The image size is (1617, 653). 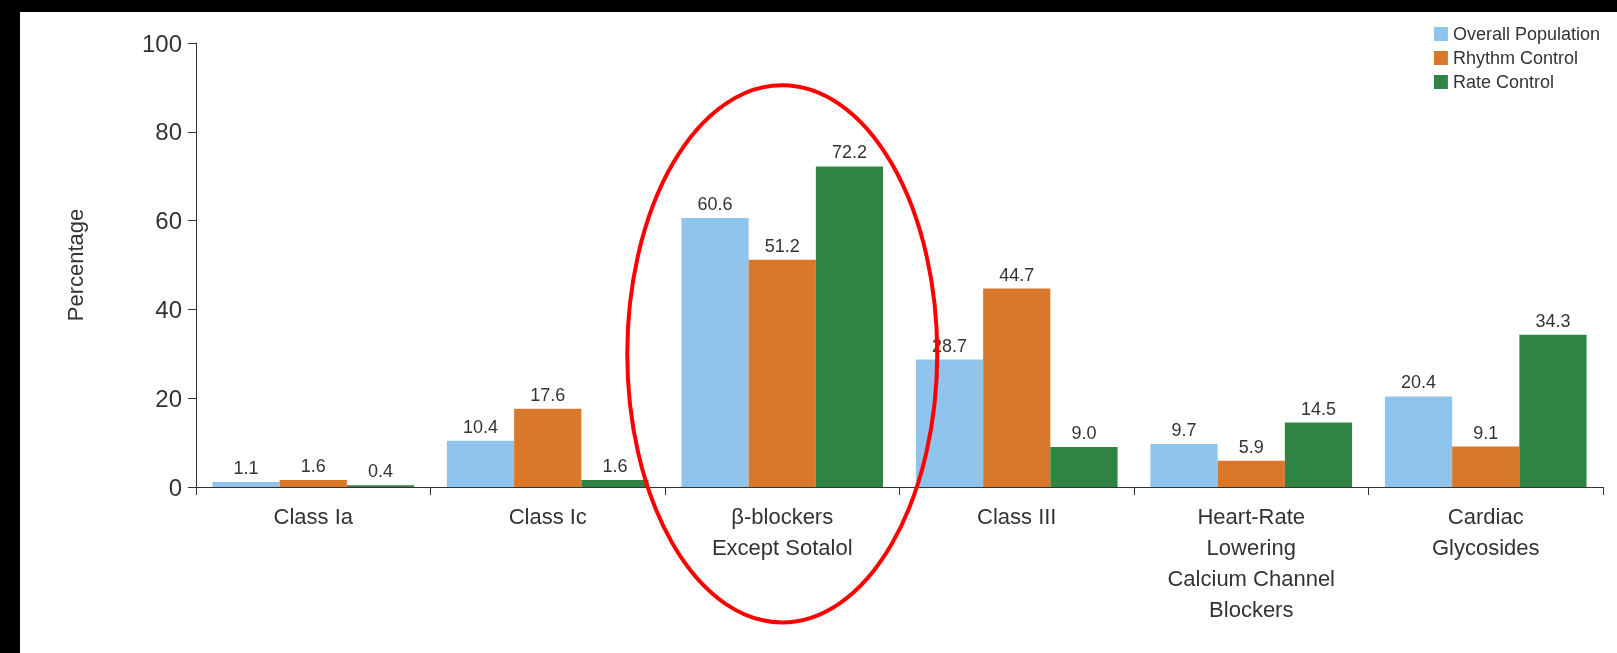 What do you see at coordinates (1526, 34) in the screenshot?
I see `legend-label: Overall Population` at bounding box center [1526, 34].